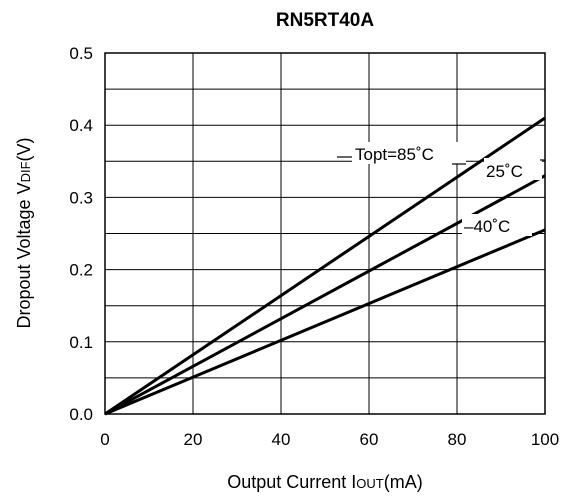 This screenshot has height=499, width=568. What do you see at coordinates (24, 232) in the screenshot?
I see `y-axis-label: Dropout Voltage VDIF(V)` at bounding box center [24, 232].